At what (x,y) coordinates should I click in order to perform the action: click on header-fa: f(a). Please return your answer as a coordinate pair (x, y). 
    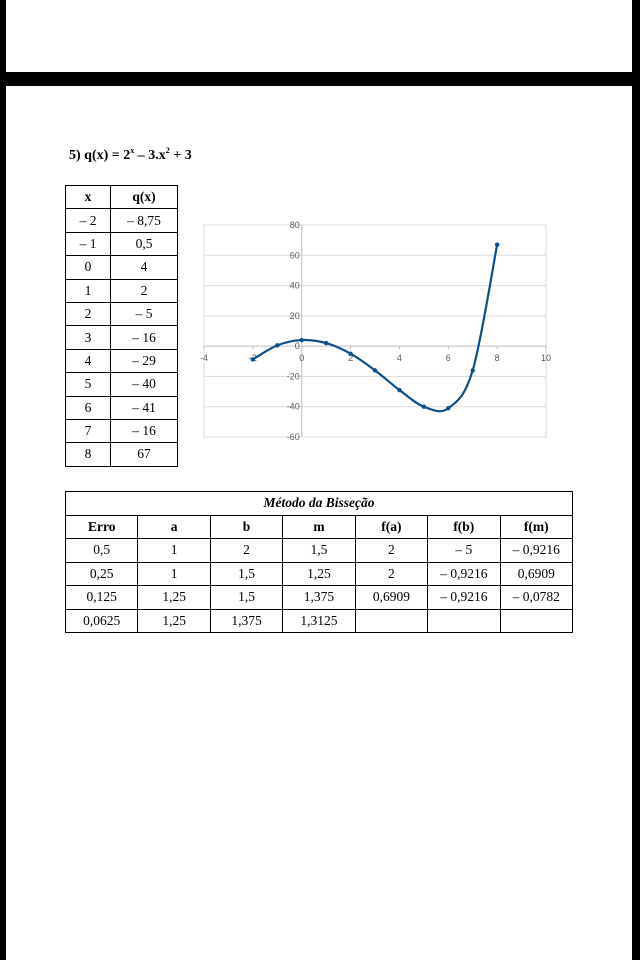
    Looking at the image, I should click on (391, 526).